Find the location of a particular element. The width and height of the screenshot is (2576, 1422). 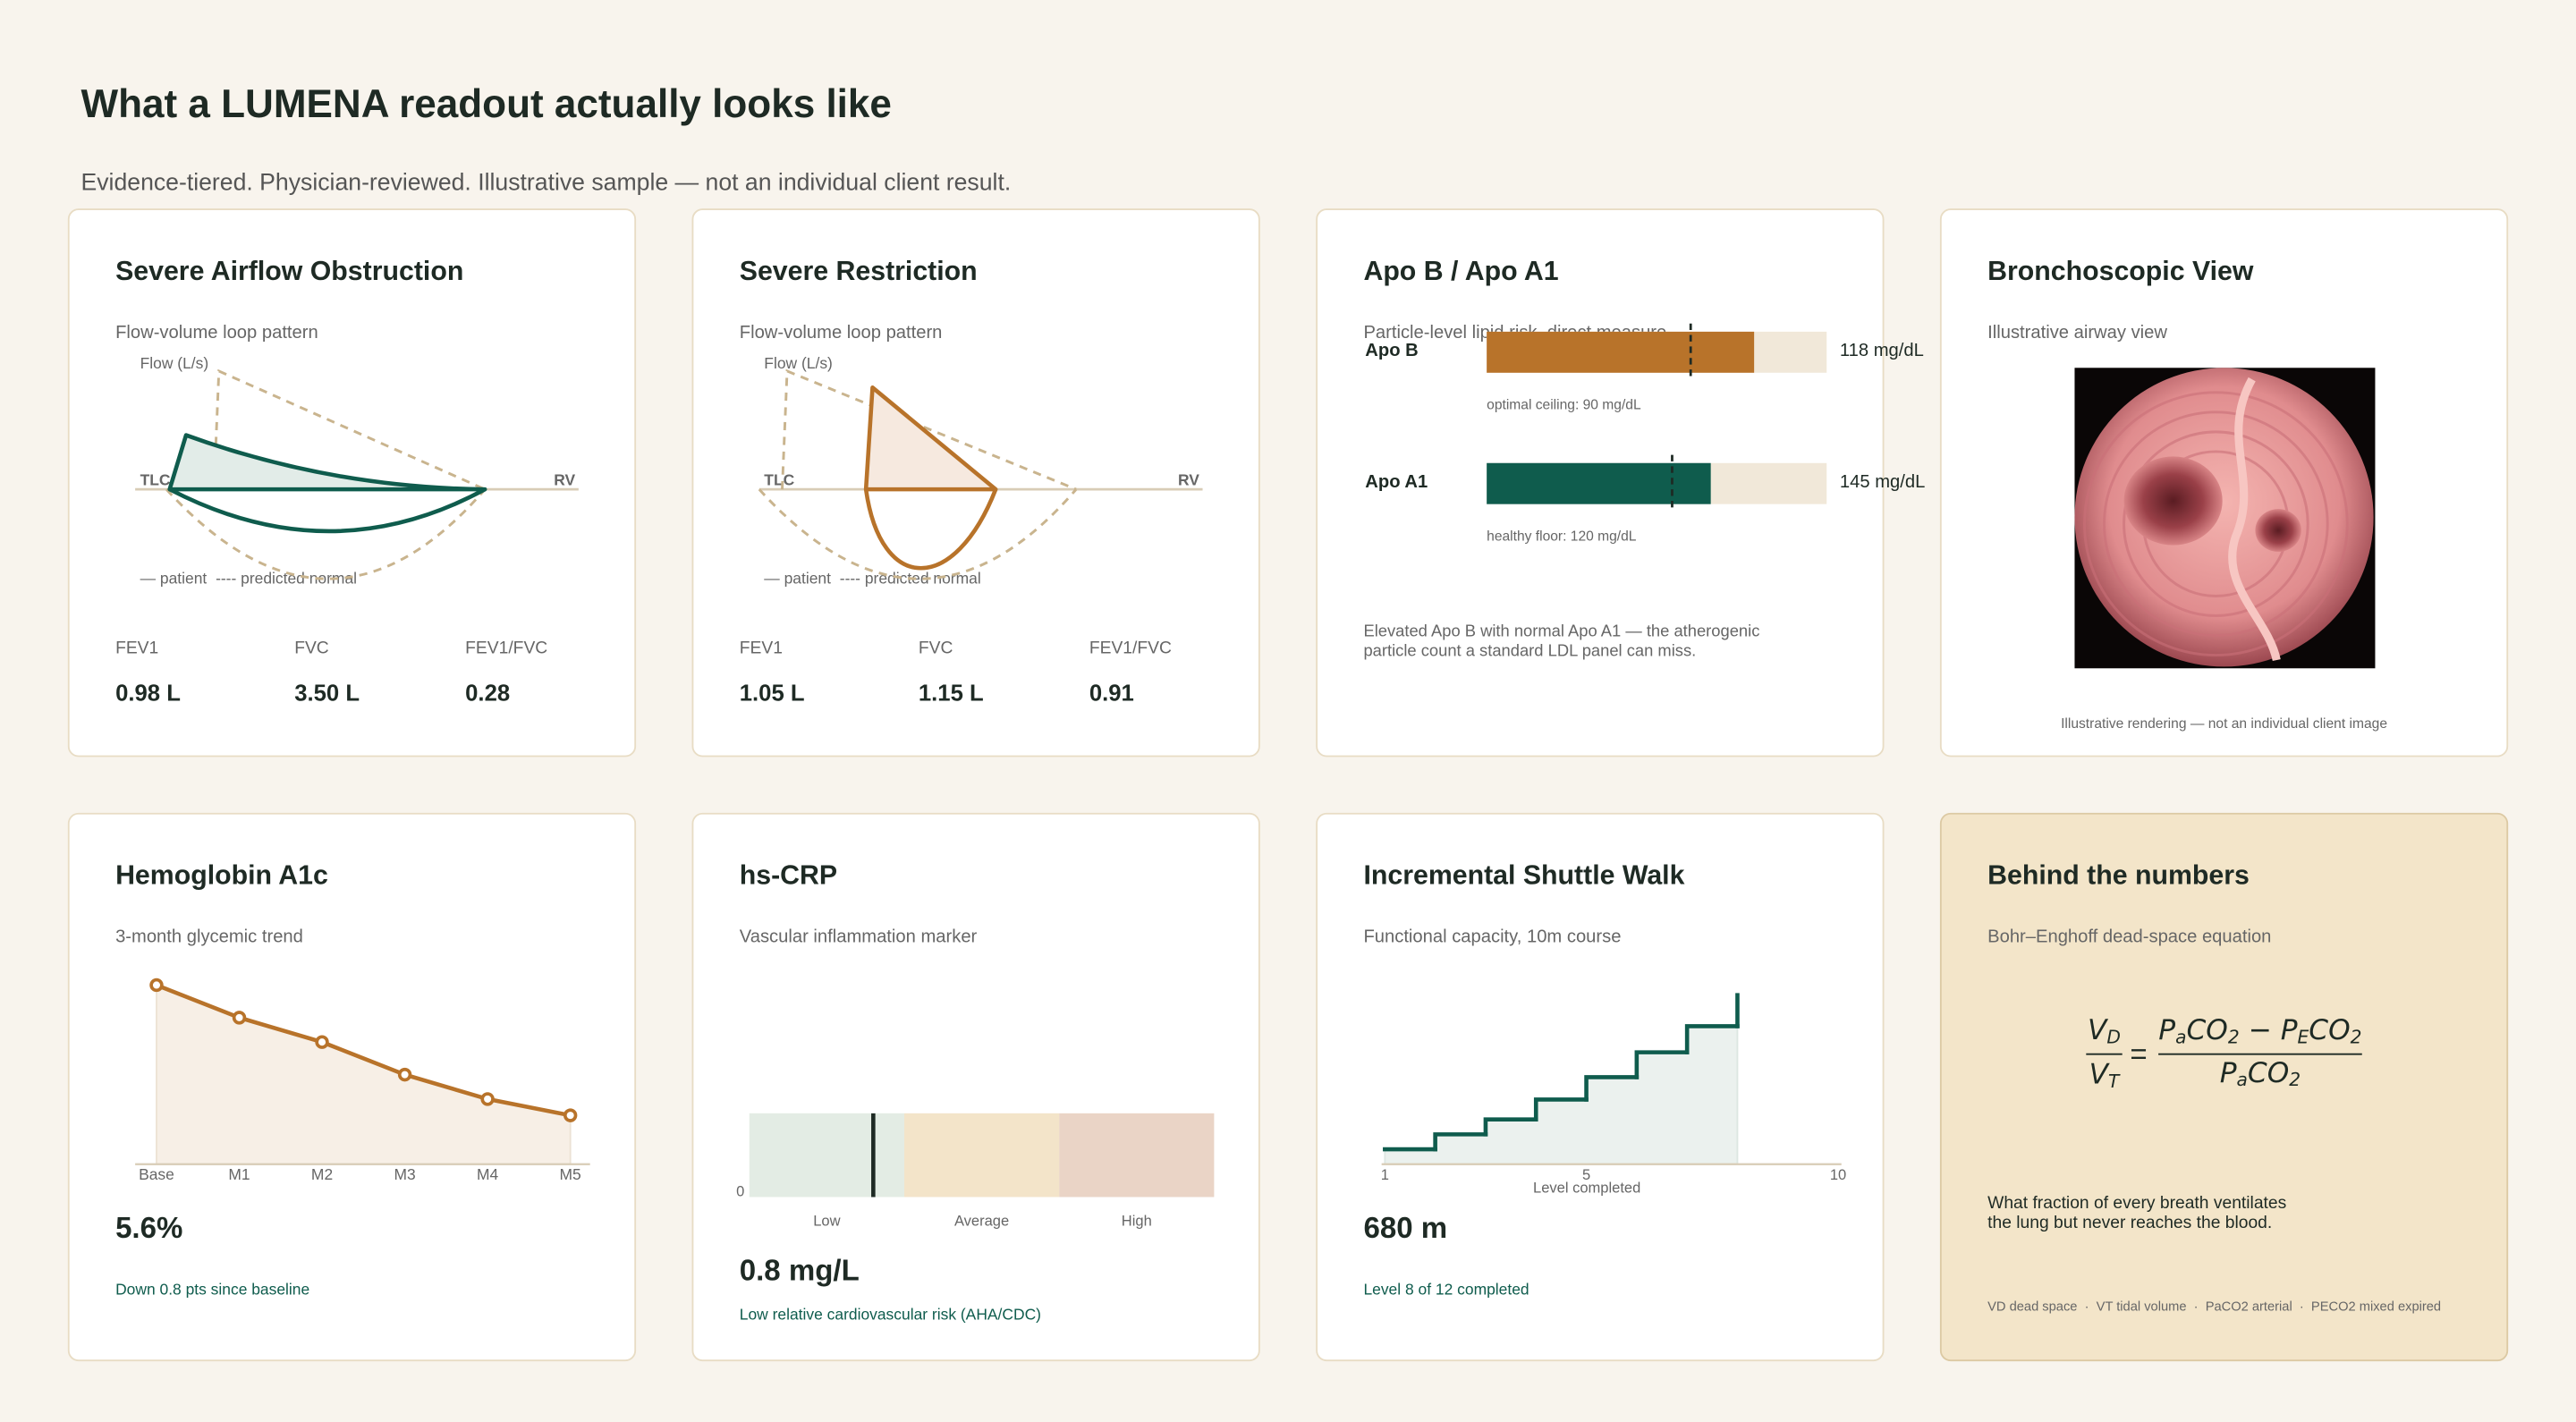

headline-value: 5.6% is located at coordinates (148, 1228).